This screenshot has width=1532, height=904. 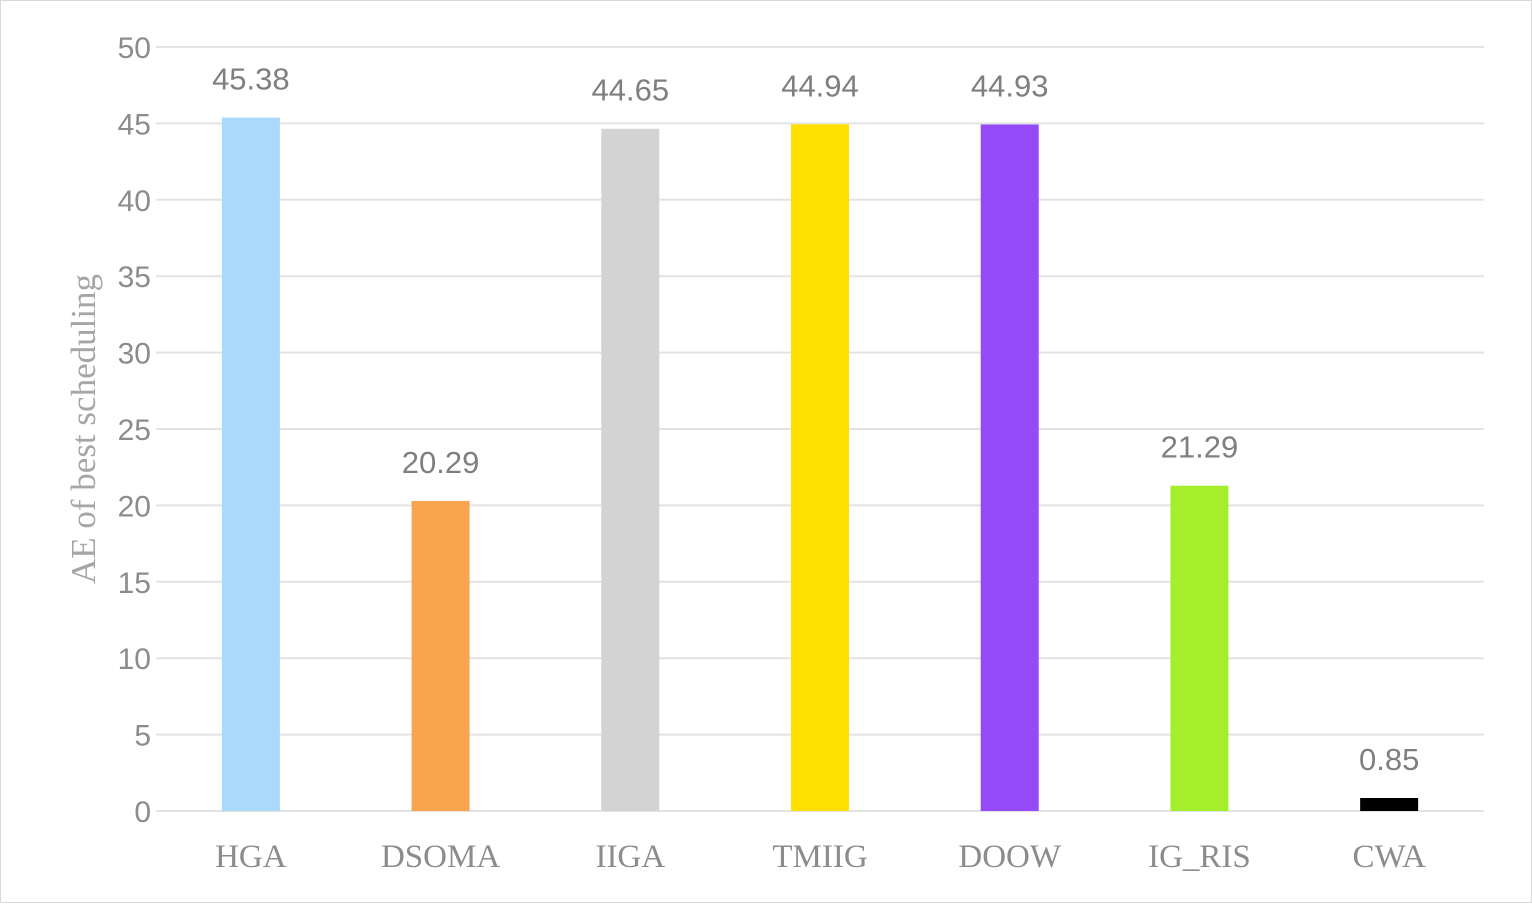 I want to click on data-label: 20.29, so click(x=441, y=462).